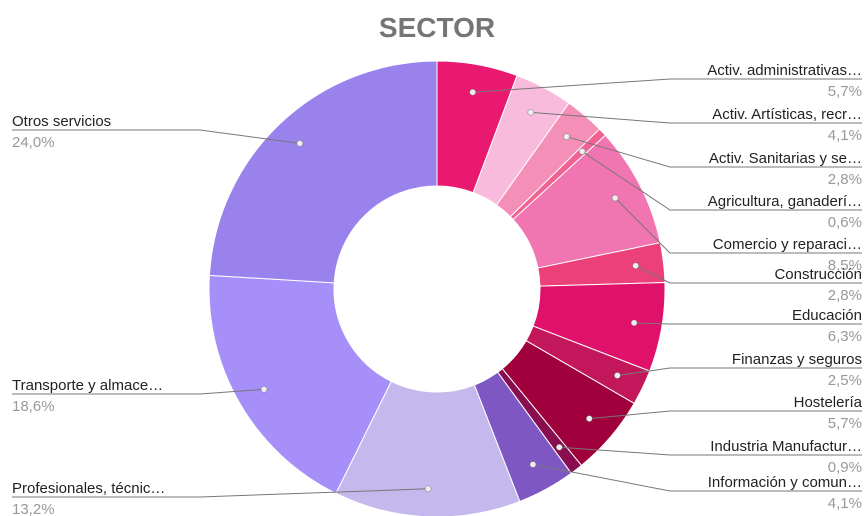 This screenshot has width=865, height=516. Describe the element at coordinates (845, 336) in the screenshot. I see `label-value: 6,3%` at that location.